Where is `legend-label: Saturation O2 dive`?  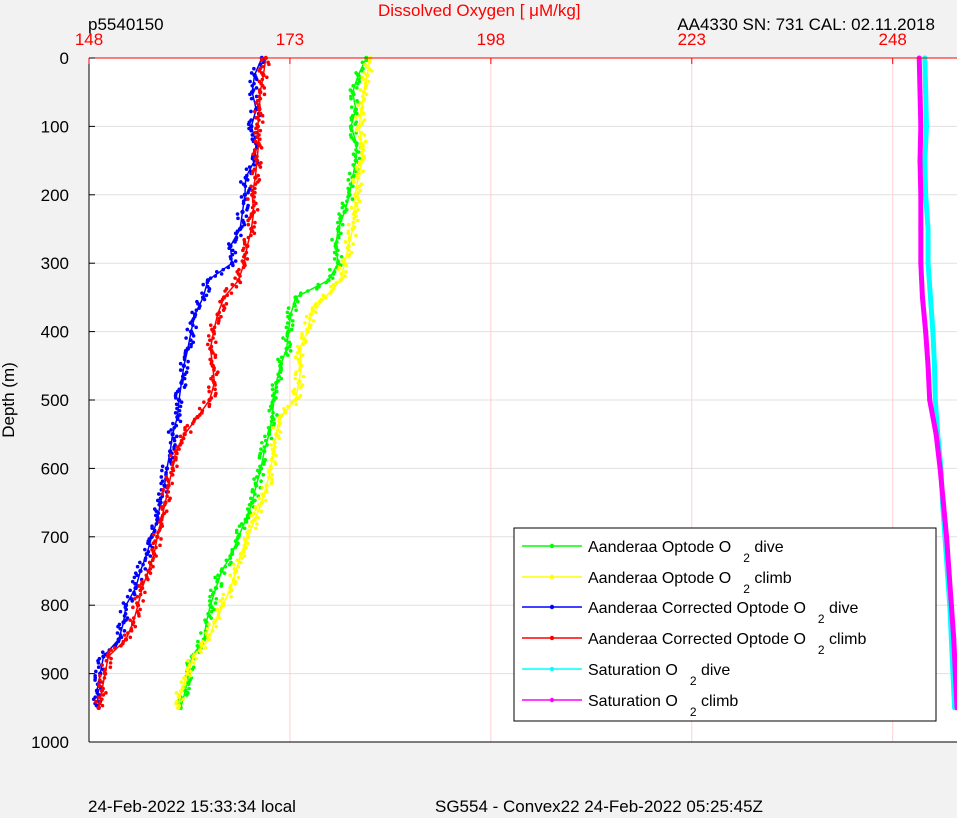
legend-label: Saturation O2 dive is located at coordinates (659, 675).